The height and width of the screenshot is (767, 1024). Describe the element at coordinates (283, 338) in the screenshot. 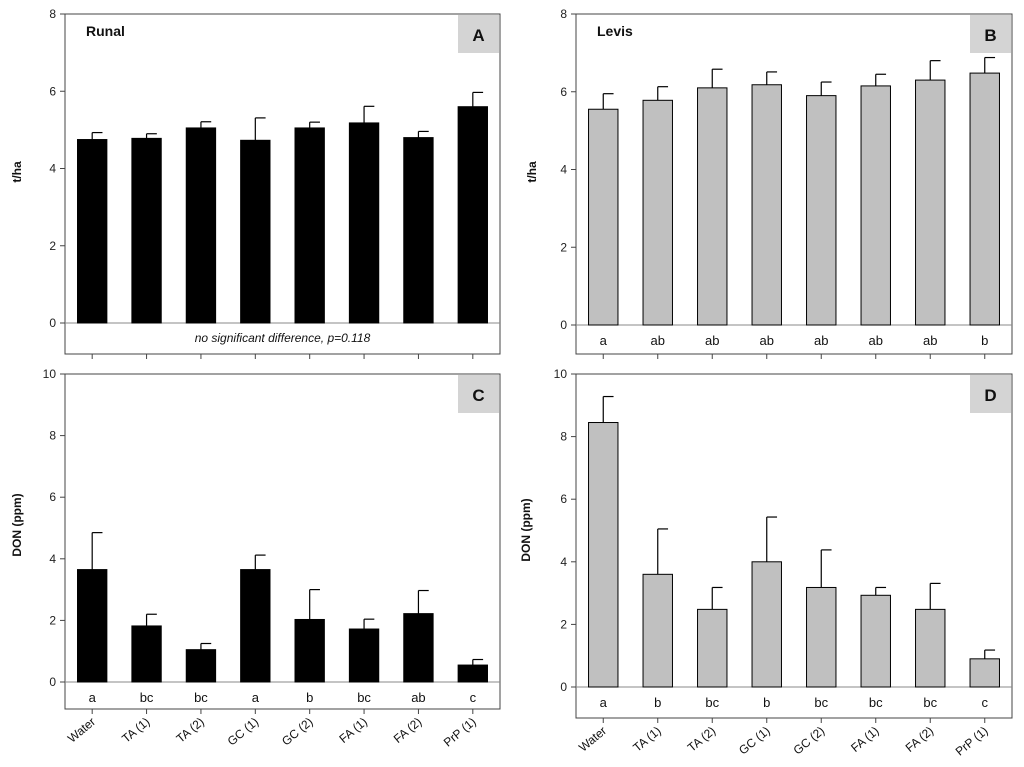

I see `significance-note: no significant difference, p=0.118` at that location.